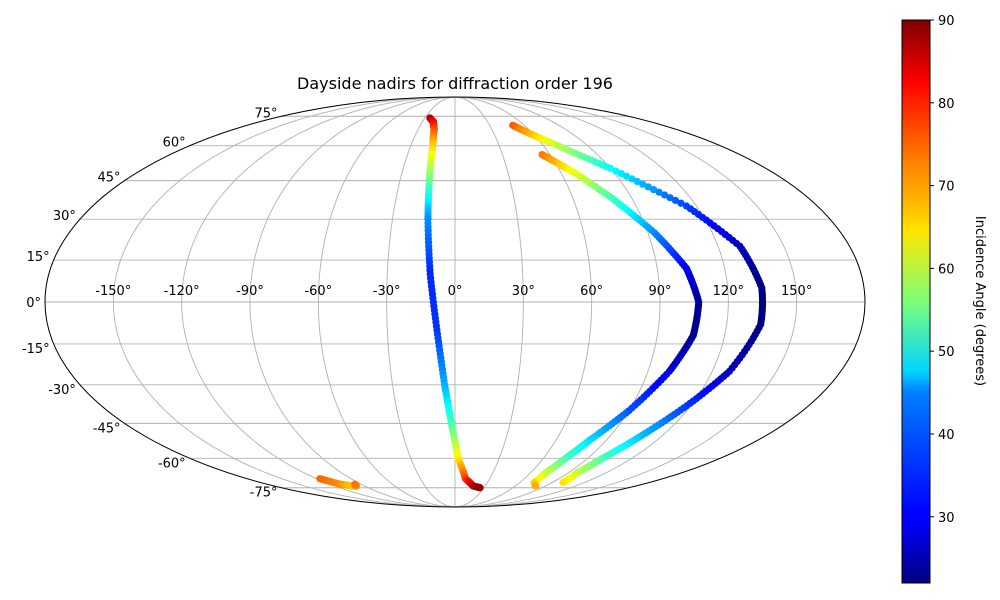  What do you see at coordinates (946, 352) in the screenshot?
I see `colorbar-tick-label: 50` at bounding box center [946, 352].